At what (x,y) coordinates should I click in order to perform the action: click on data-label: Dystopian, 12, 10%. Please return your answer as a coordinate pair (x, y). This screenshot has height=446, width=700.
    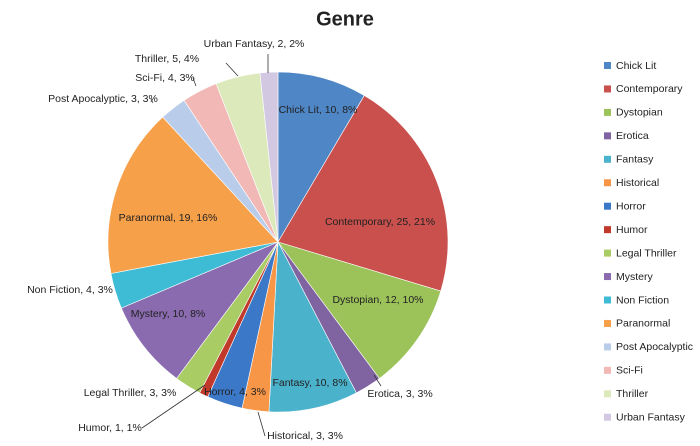
    Looking at the image, I should click on (377, 300).